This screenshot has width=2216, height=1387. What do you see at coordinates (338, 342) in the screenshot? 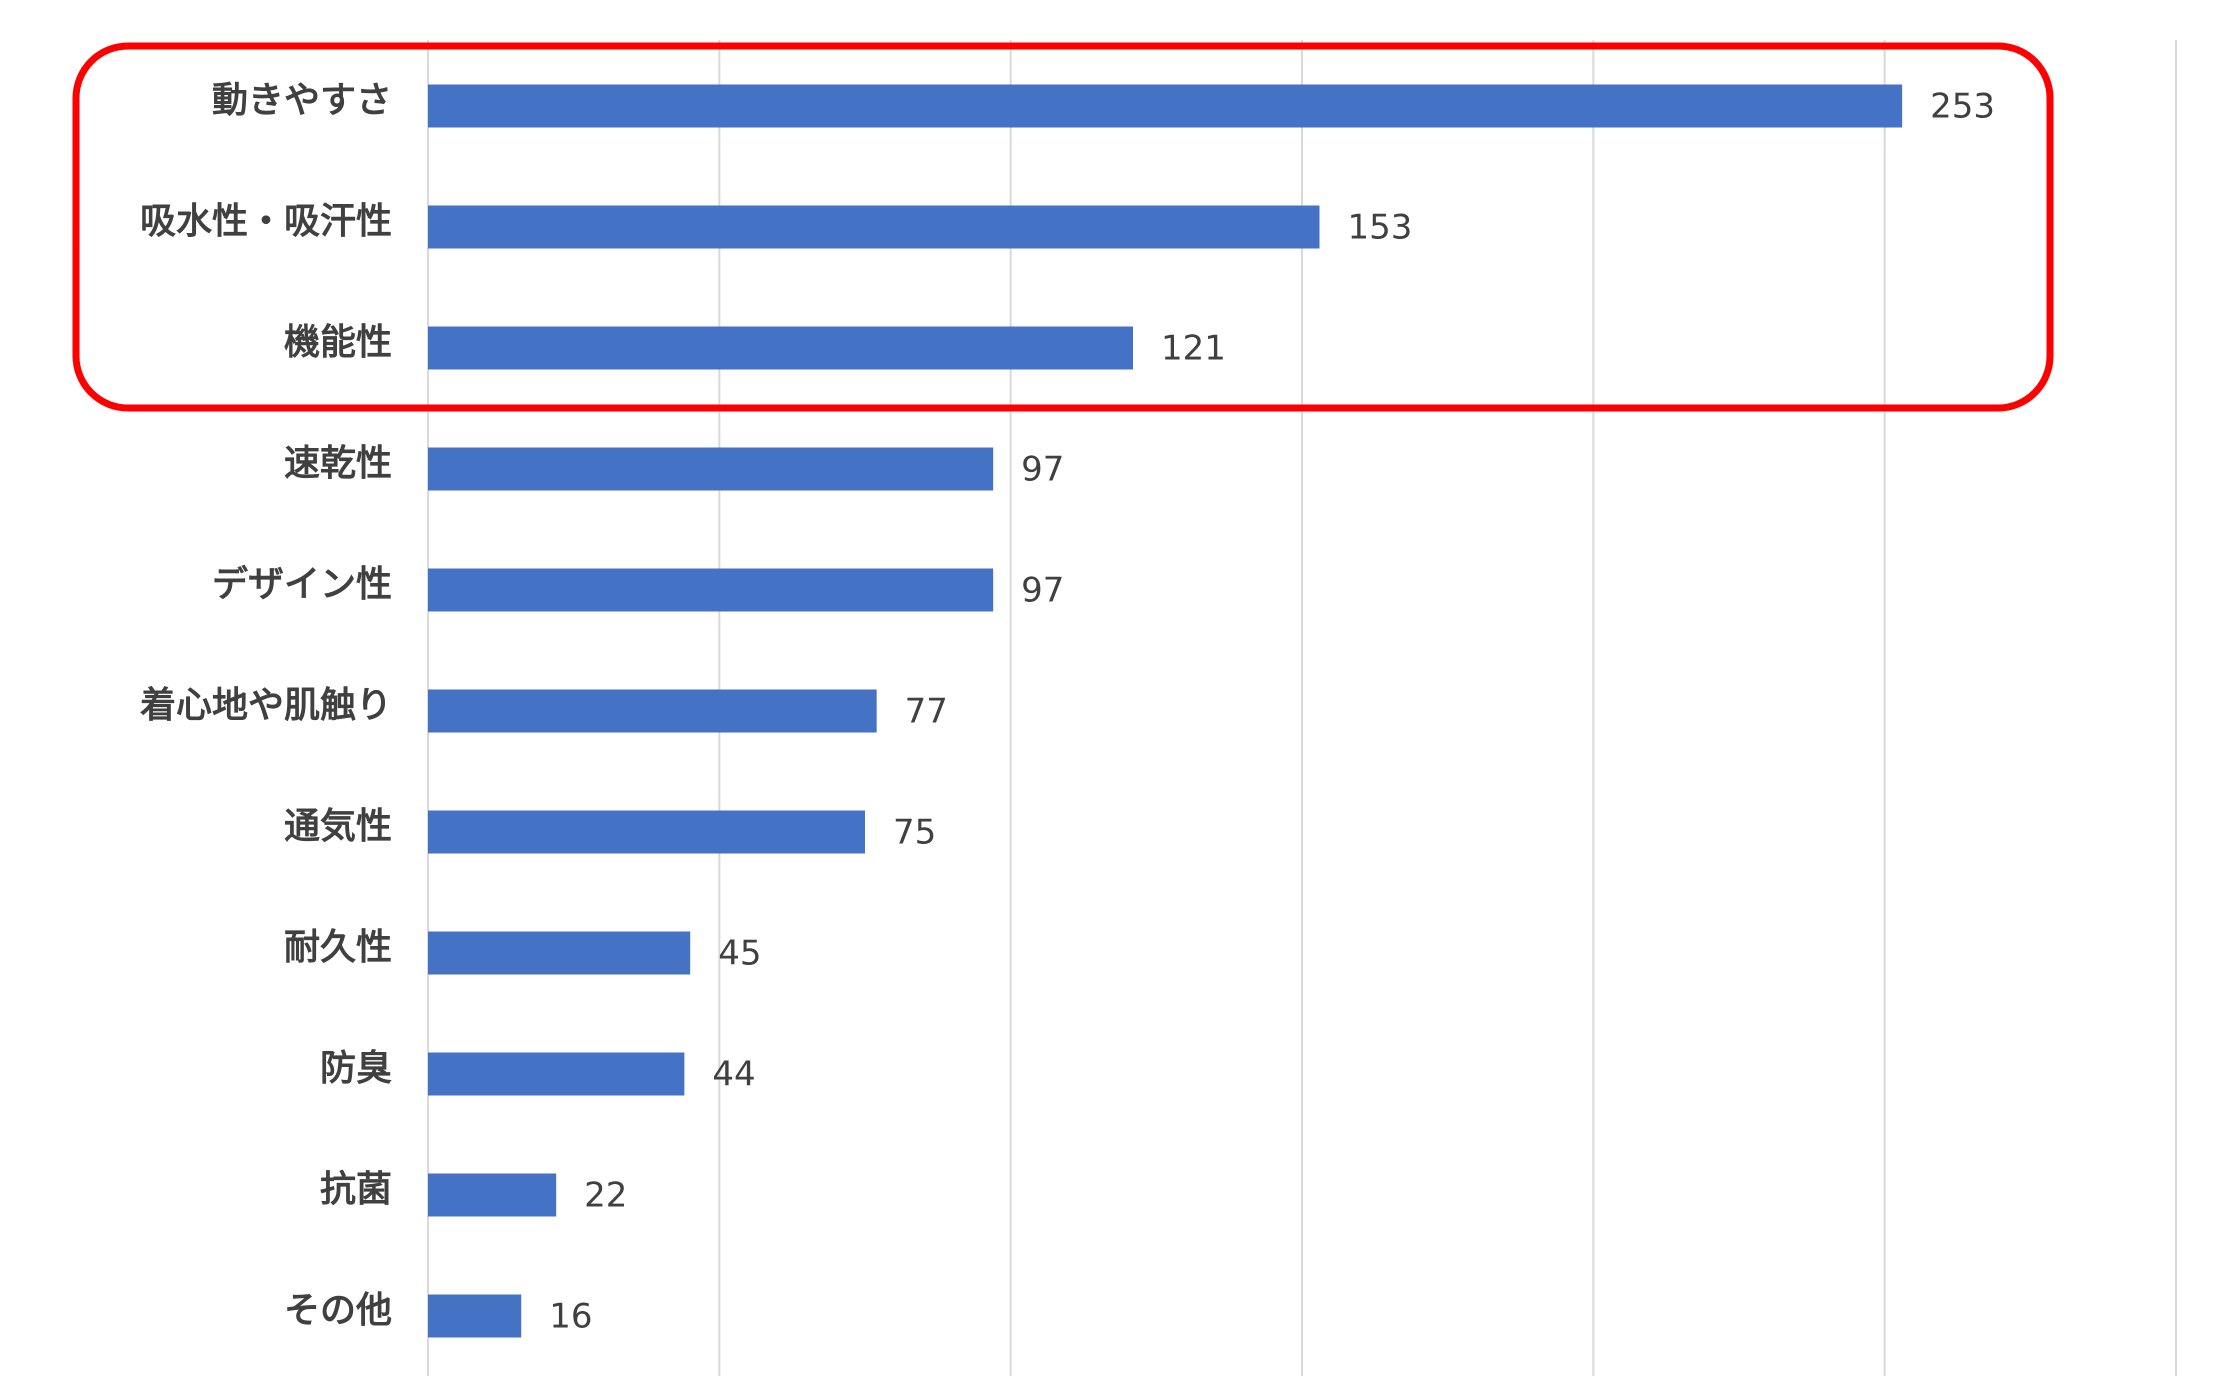
I see `category-label-2: 機能性` at bounding box center [338, 342].